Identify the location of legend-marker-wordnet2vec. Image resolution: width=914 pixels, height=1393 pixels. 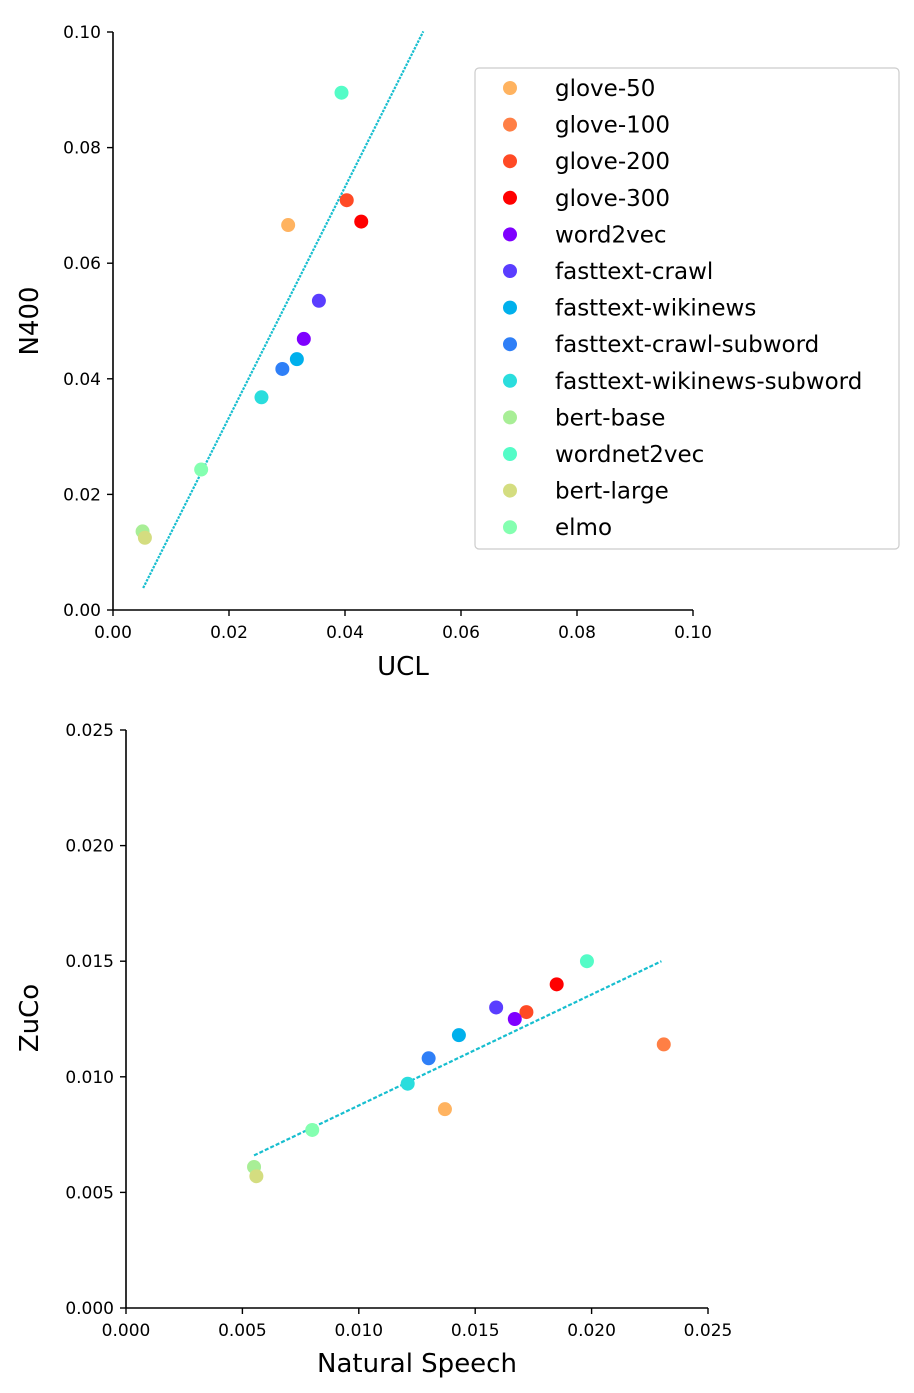
(510, 454).